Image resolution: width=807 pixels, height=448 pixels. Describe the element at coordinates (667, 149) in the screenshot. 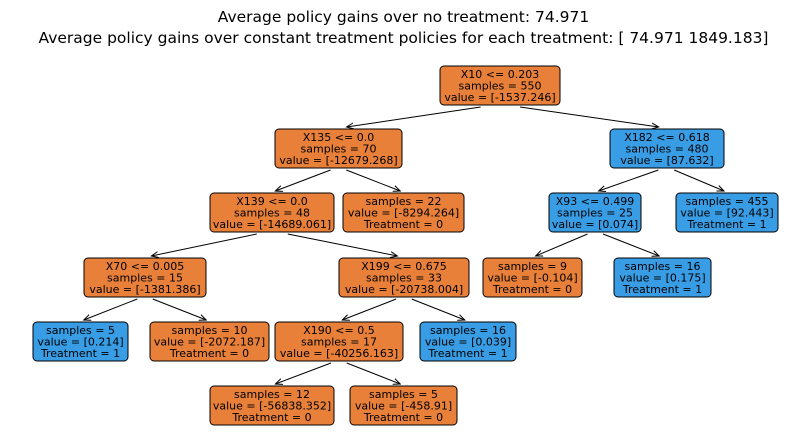

I see `node-label-line: samples = 480` at that location.